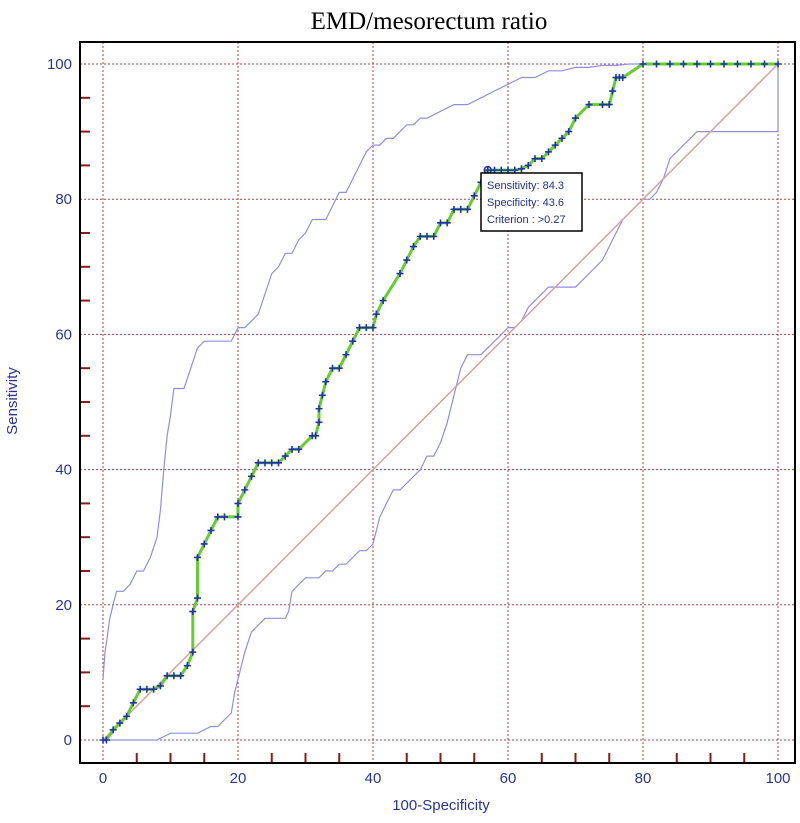 The image size is (800, 823). I want to click on x-tick-label: 80, so click(643, 778).